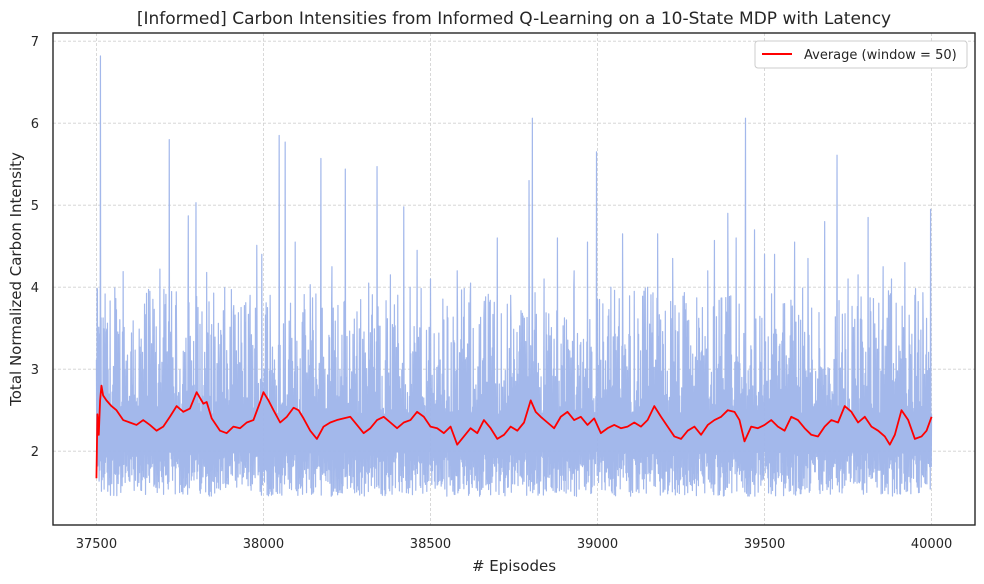 The image size is (984, 584). I want to click on y-axis-title: Total Normalized Carbon Intensity, so click(16, 279).